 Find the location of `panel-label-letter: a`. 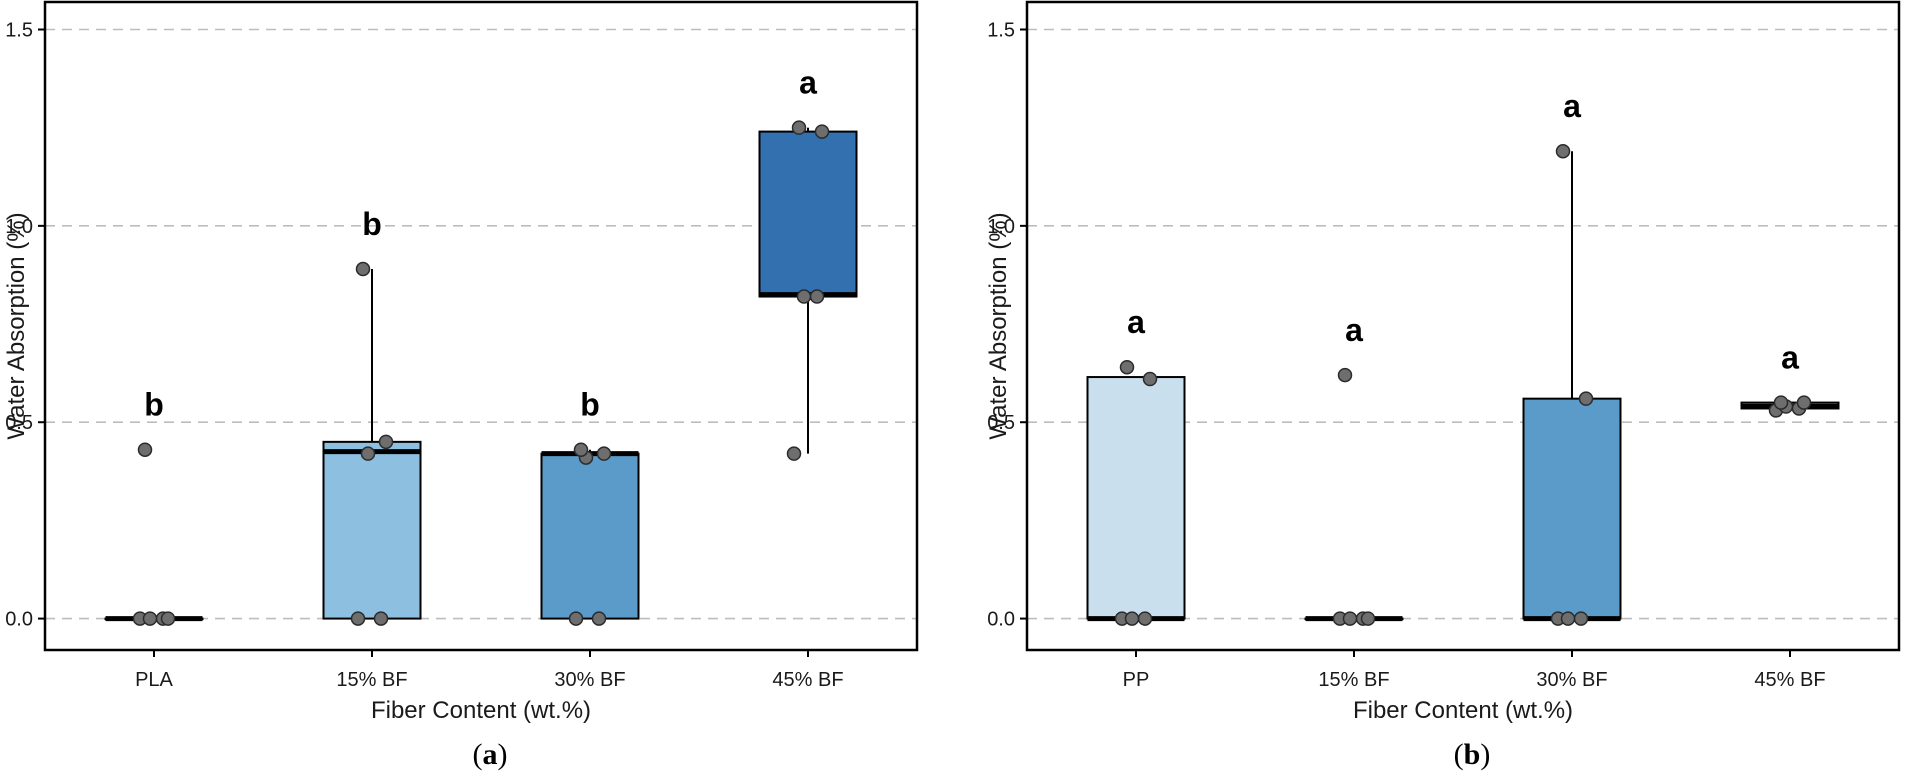

panel-label-letter: a is located at coordinates (490, 754).